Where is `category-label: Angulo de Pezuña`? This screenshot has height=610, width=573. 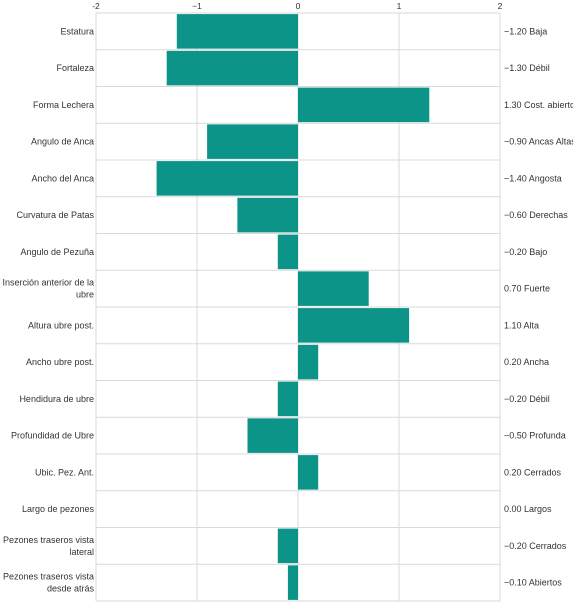
category-label: Angulo de Pezuña is located at coordinates (57, 252).